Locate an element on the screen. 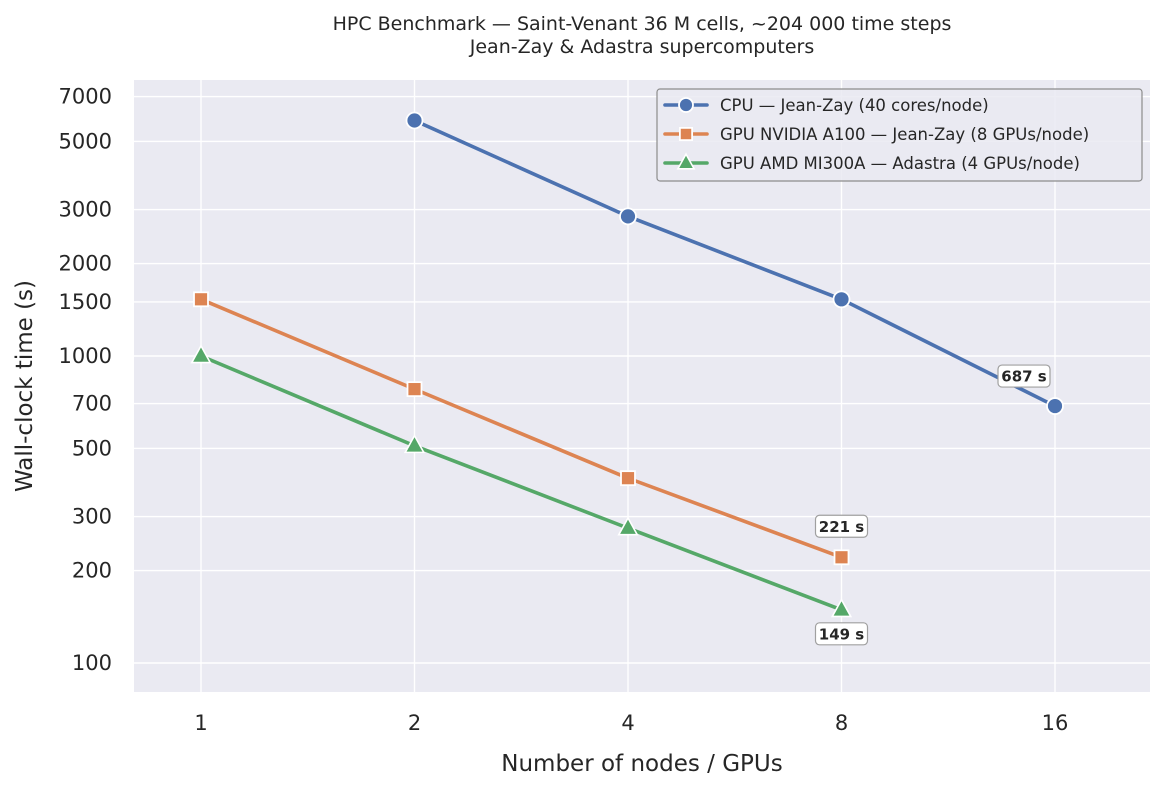 The image size is (1167, 791). x-tick-label: 4 is located at coordinates (627, 723).